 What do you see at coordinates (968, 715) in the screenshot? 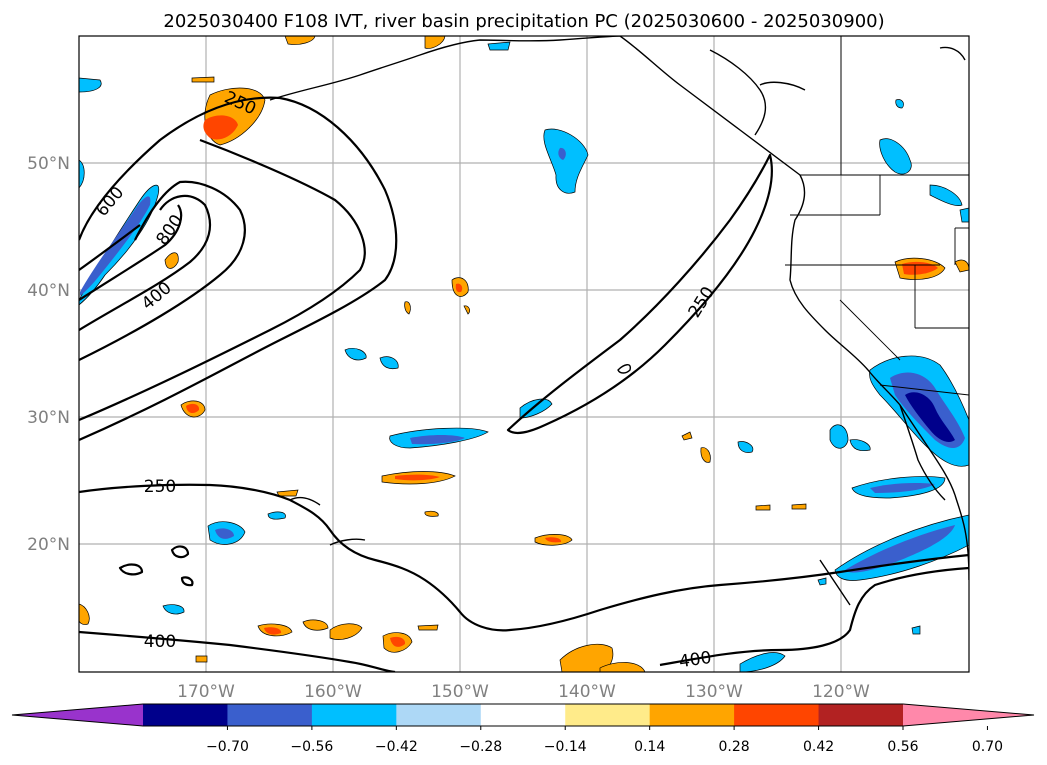
I see `colorbar-extension-high` at bounding box center [968, 715].